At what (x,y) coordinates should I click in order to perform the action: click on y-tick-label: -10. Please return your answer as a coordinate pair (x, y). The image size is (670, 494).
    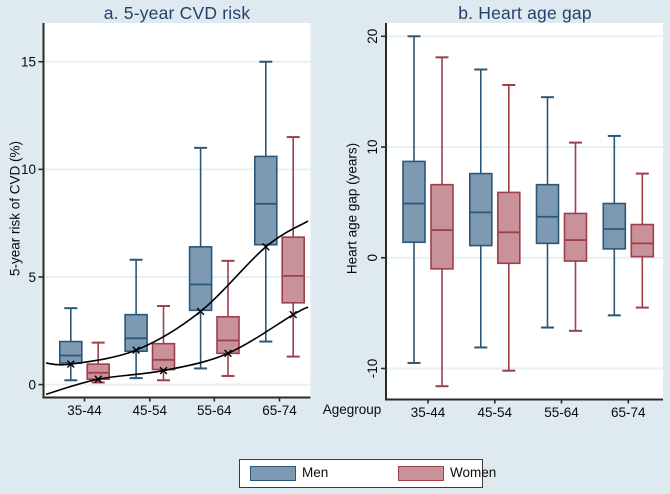
    Looking at the image, I should click on (372, 369).